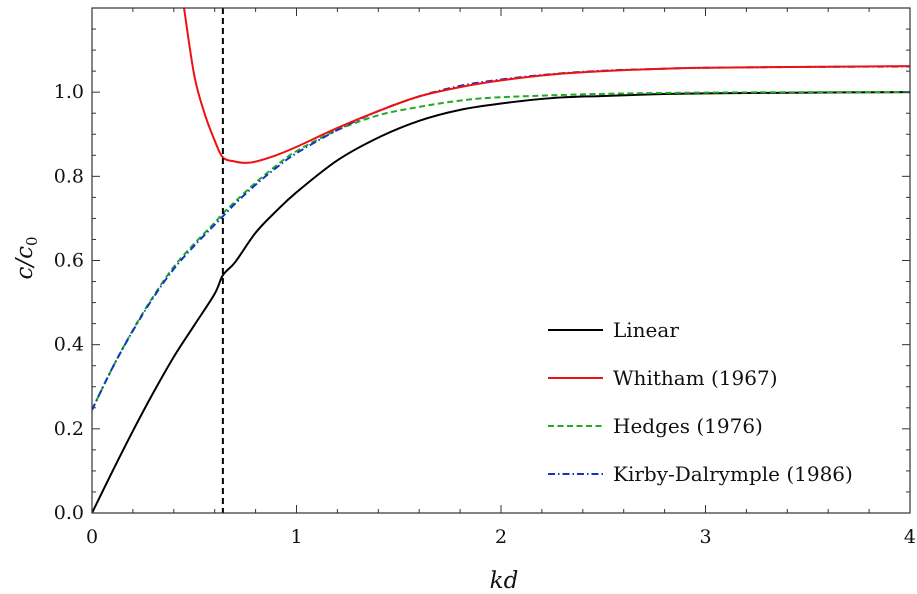  Describe the element at coordinates (69, 92) in the screenshot. I see `y-tick-label: 1.0` at that location.